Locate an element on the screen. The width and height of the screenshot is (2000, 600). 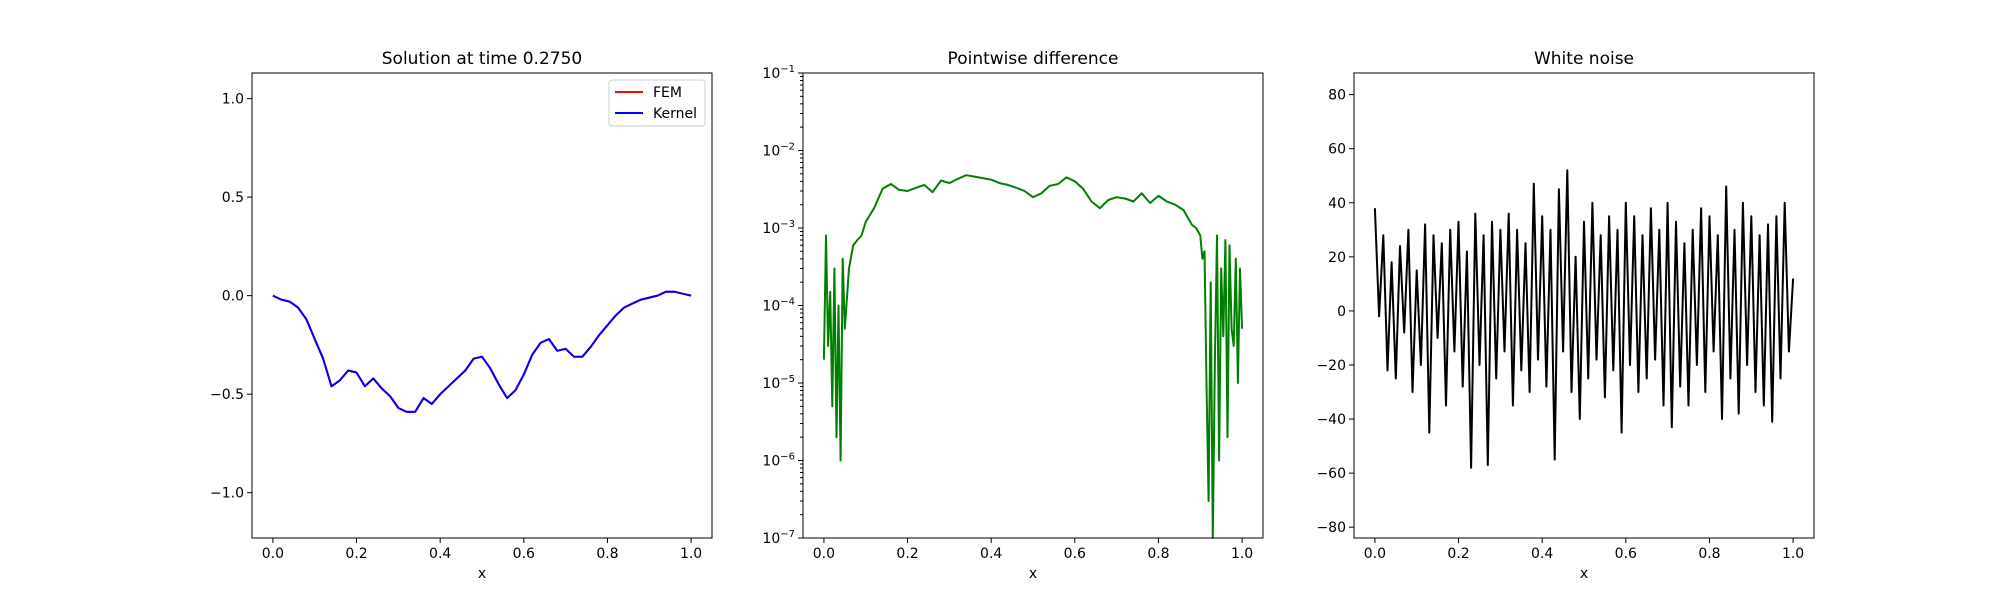
y-tick-label: 1.0 is located at coordinates (233, 100).